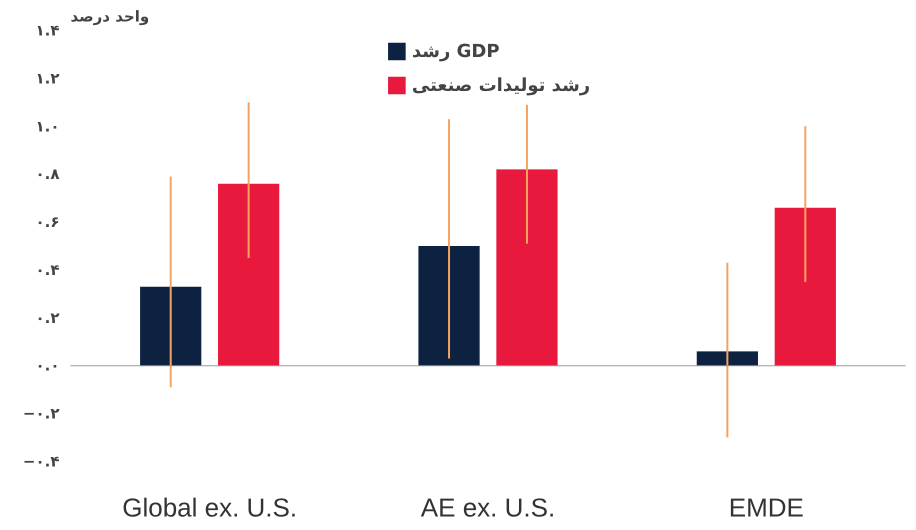 The height and width of the screenshot is (530, 916). Describe the element at coordinates (47, 269) in the screenshot. I see `y-tick-label: ۰.۴` at that location.